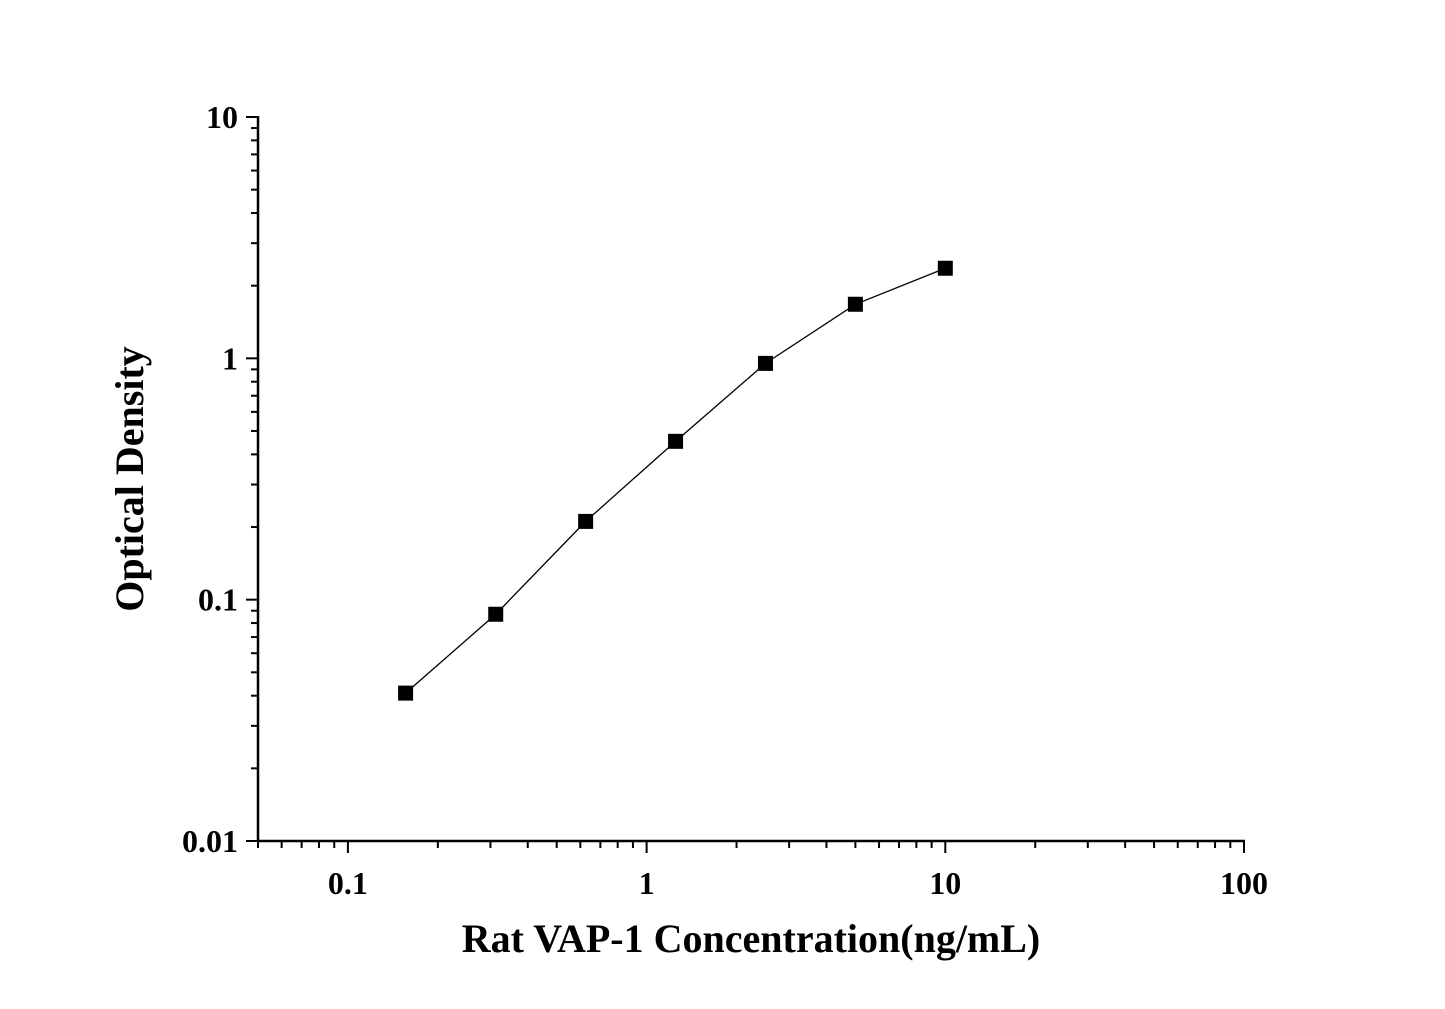  What do you see at coordinates (348, 883) in the screenshot?
I see `x-tick-label: 0.1` at bounding box center [348, 883].